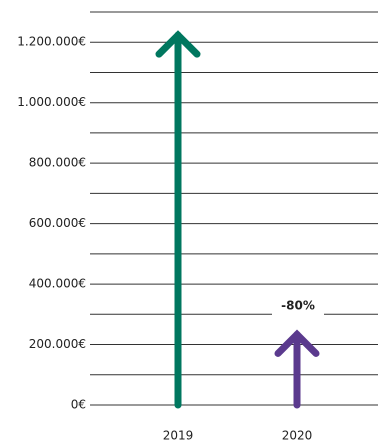 Image resolution: width=378 pixels, height=445 pixels. I want to click on y-tick-label: 600.000€, so click(57, 223).